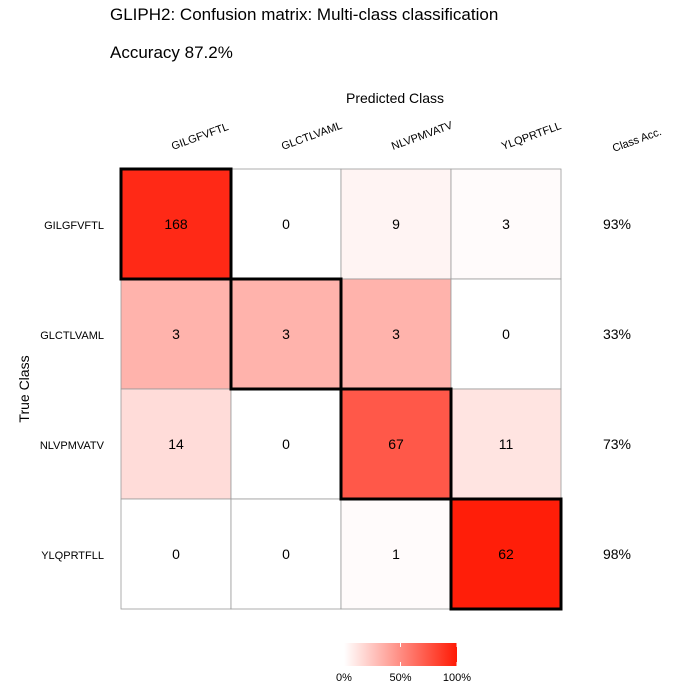 Image resolution: width=700 pixels, height=700 pixels. Describe the element at coordinates (24, 389) in the screenshot. I see `y-axis-label: True Class` at that location.